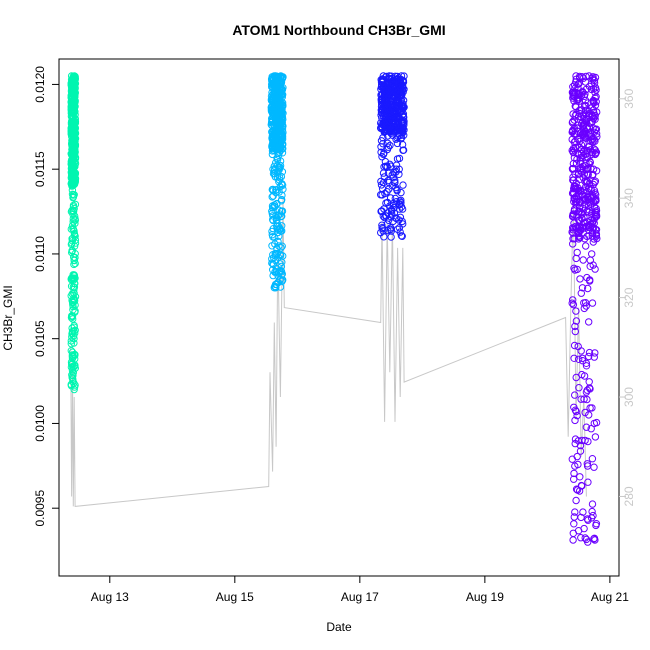 This screenshot has height=650, width=650. What do you see at coordinates (629, 198) in the screenshot?
I see `y2-tick-label: 340` at bounding box center [629, 198].